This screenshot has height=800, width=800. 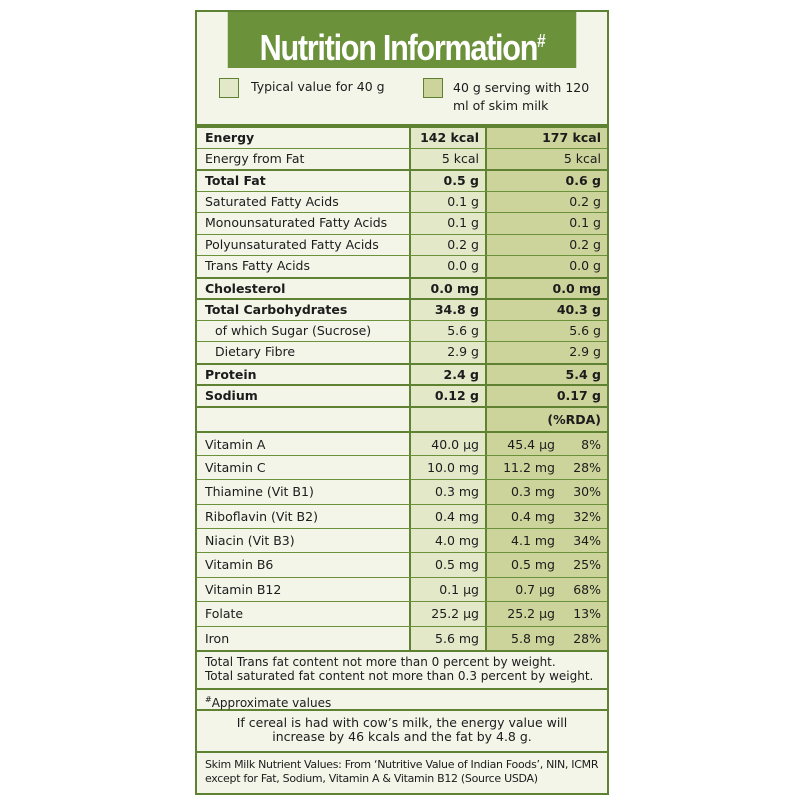 I want to click on value-typical: 0.0 mg, so click(x=447, y=288).